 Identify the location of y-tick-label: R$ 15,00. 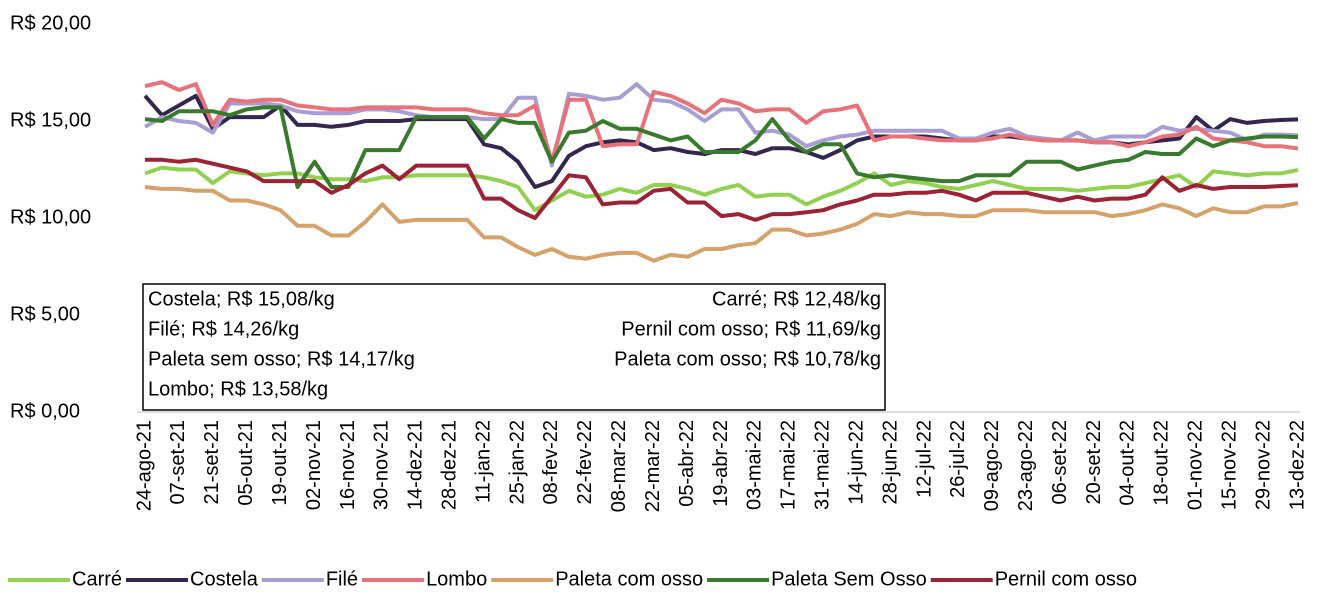
(50, 120).